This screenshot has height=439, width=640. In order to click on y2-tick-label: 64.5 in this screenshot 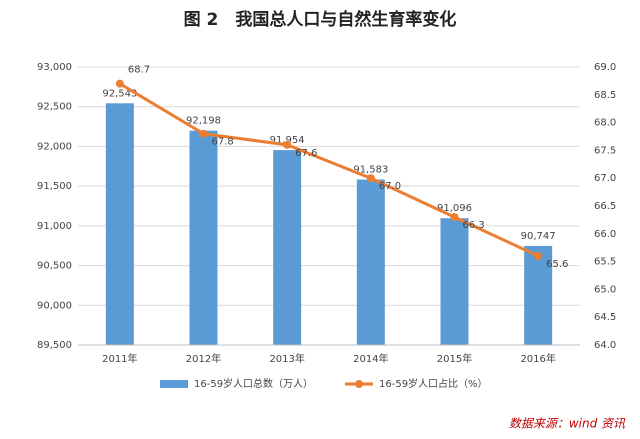, I will do `click(605, 317)`.